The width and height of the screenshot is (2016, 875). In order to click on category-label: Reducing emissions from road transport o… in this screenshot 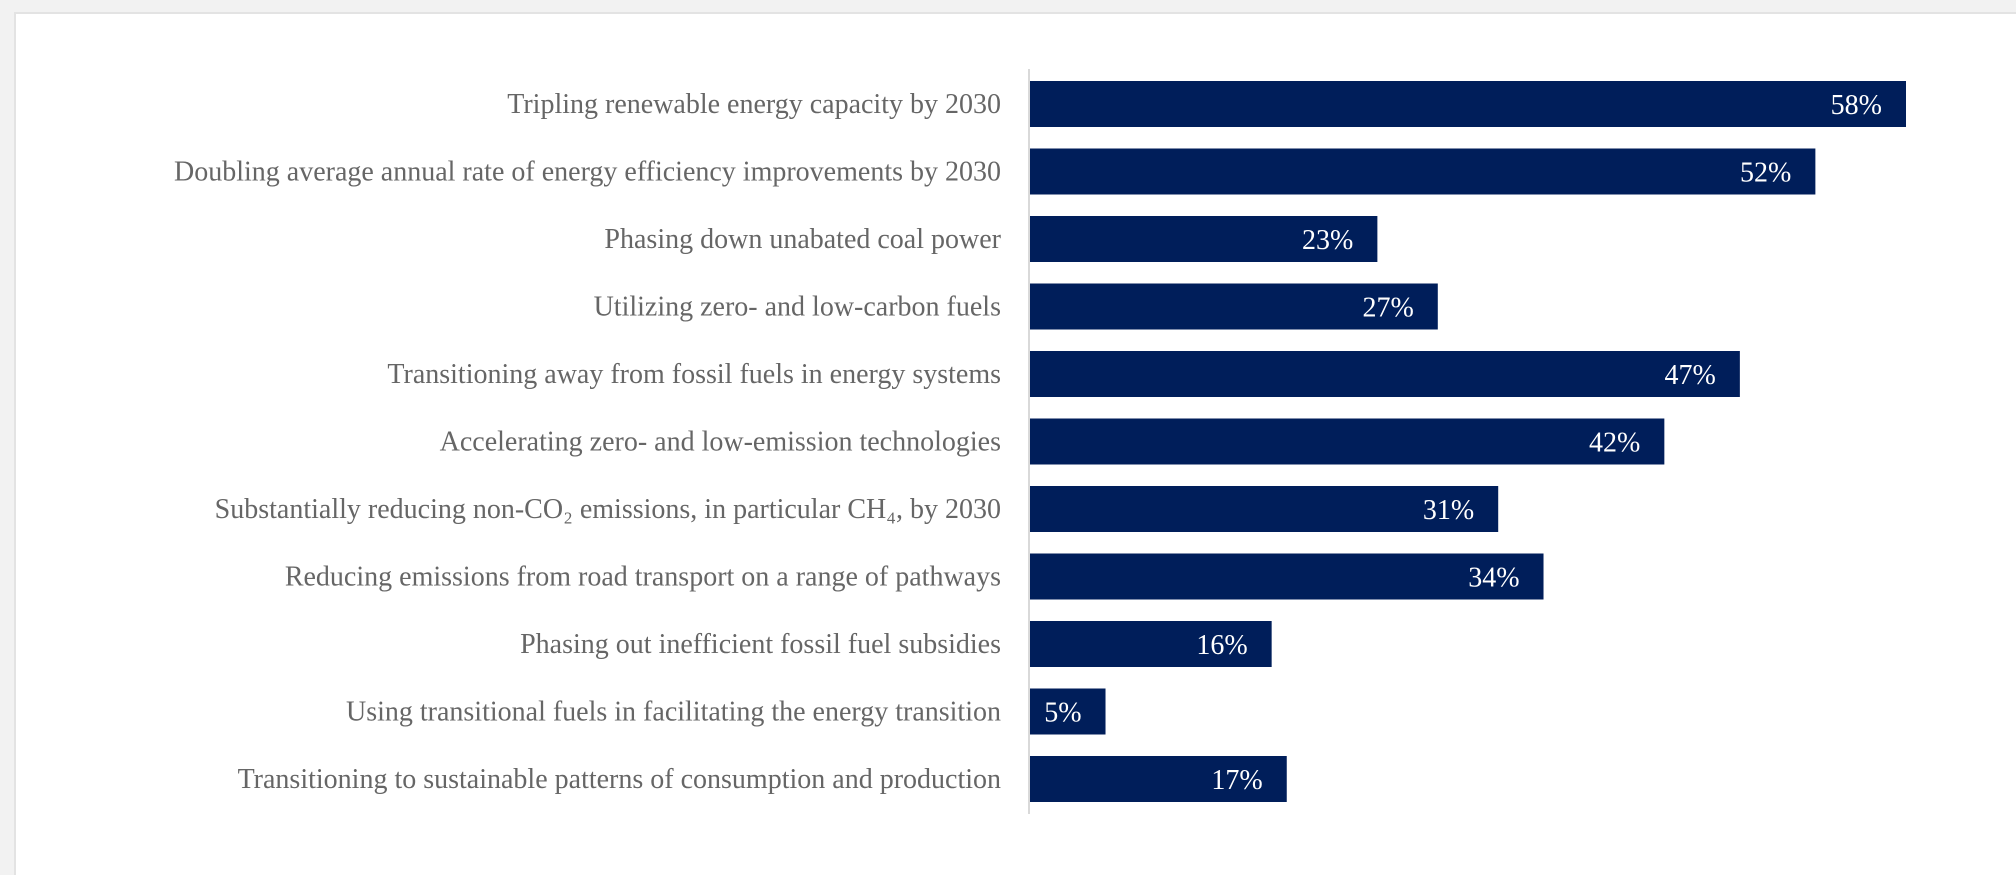, I will do `click(643, 577)`.